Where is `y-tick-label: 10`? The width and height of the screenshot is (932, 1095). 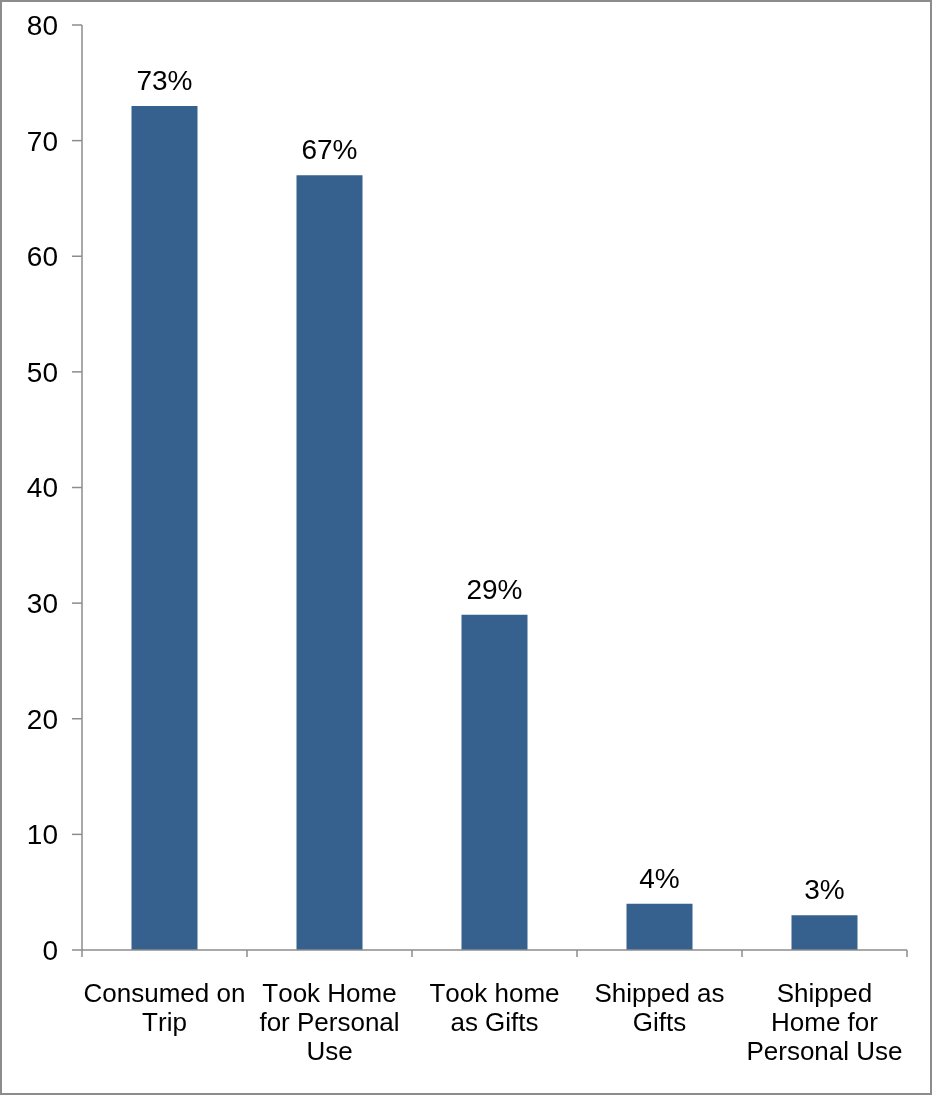 y-tick-label: 10 is located at coordinates (42, 835).